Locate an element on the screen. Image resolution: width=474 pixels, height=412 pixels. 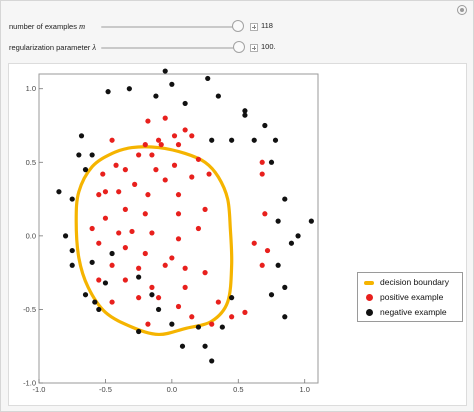
legend-boundary-label: decision boundary is located at coordinates (414, 282).